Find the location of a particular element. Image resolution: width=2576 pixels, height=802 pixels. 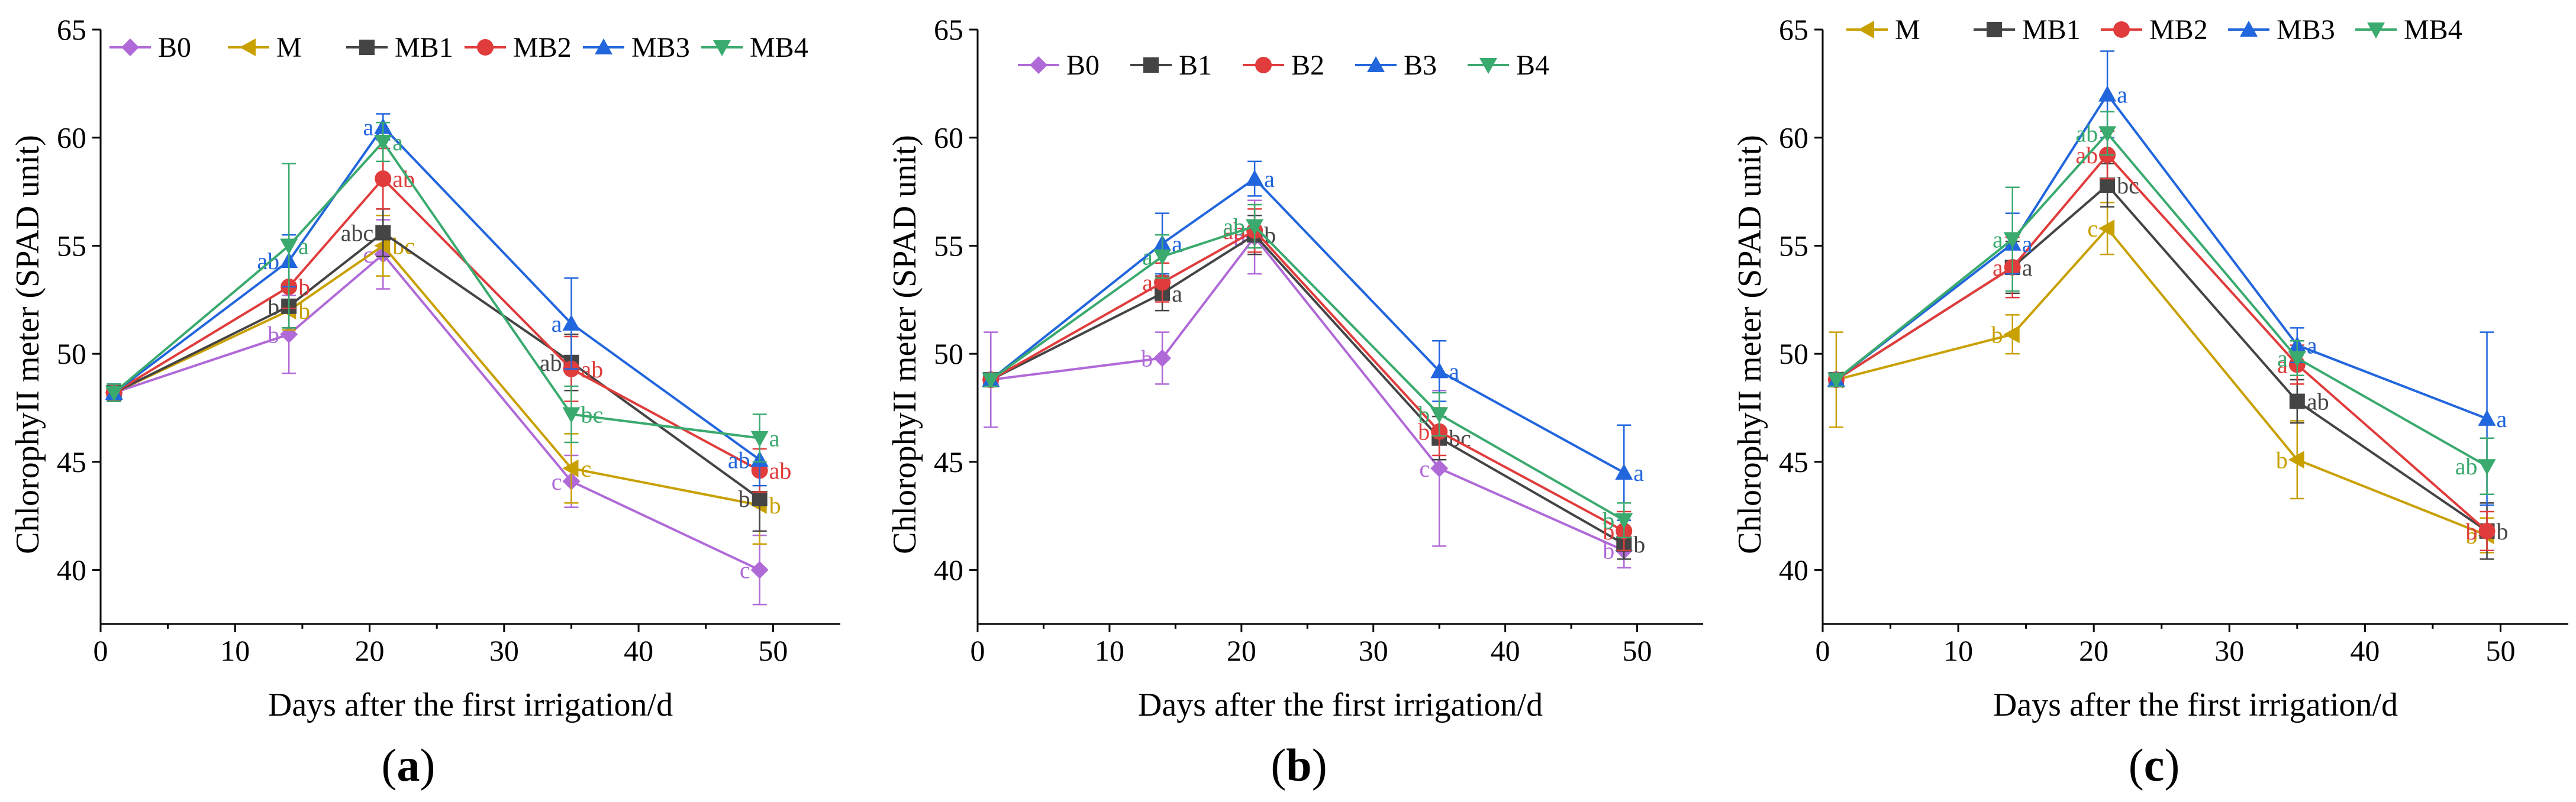

significance-label: bc is located at coordinates (592, 415).